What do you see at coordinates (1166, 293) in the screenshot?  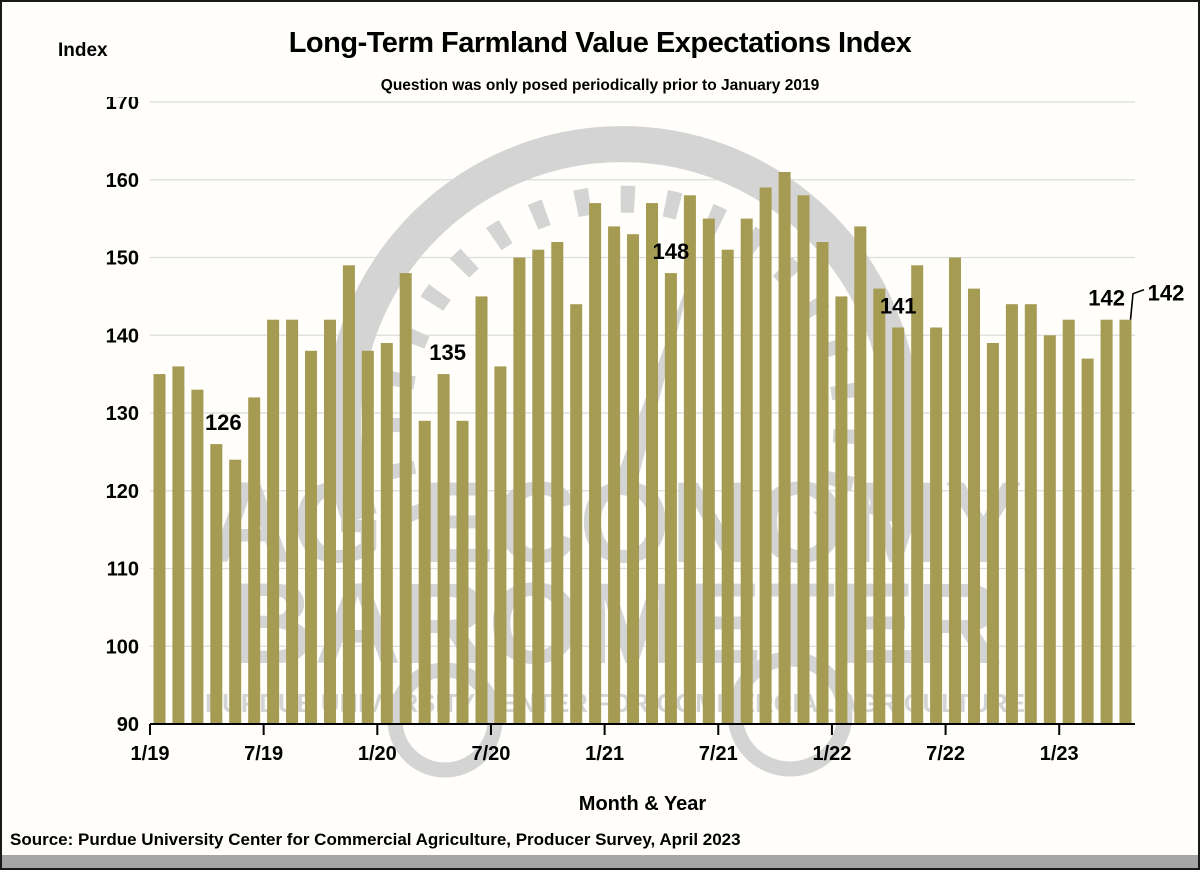 I see `data-label-callout: 142` at bounding box center [1166, 293].